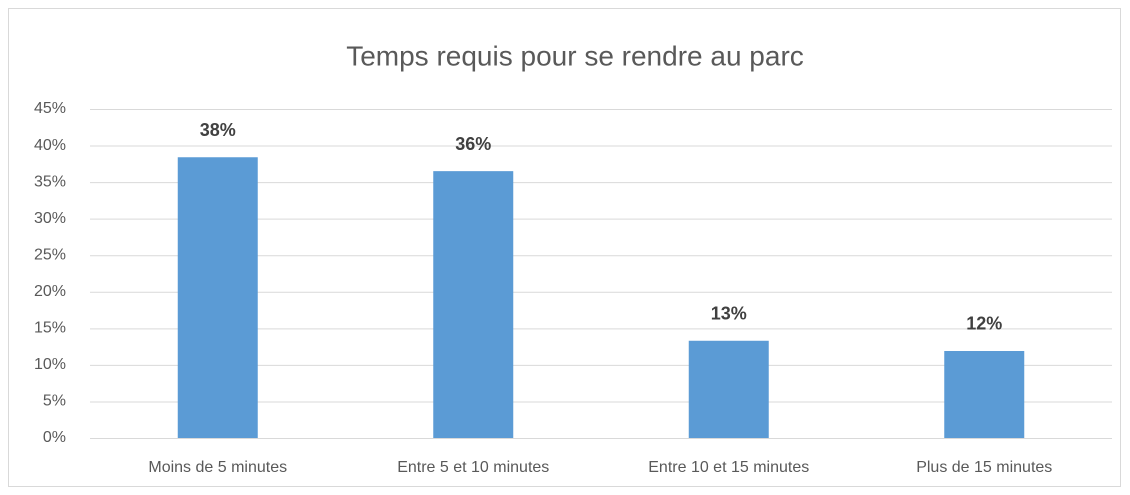 Image resolution: width=1130 pixels, height=495 pixels. Describe the element at coordinates (50, 145) in the screenshot. I see `y-tick-label: 40%` at that location.